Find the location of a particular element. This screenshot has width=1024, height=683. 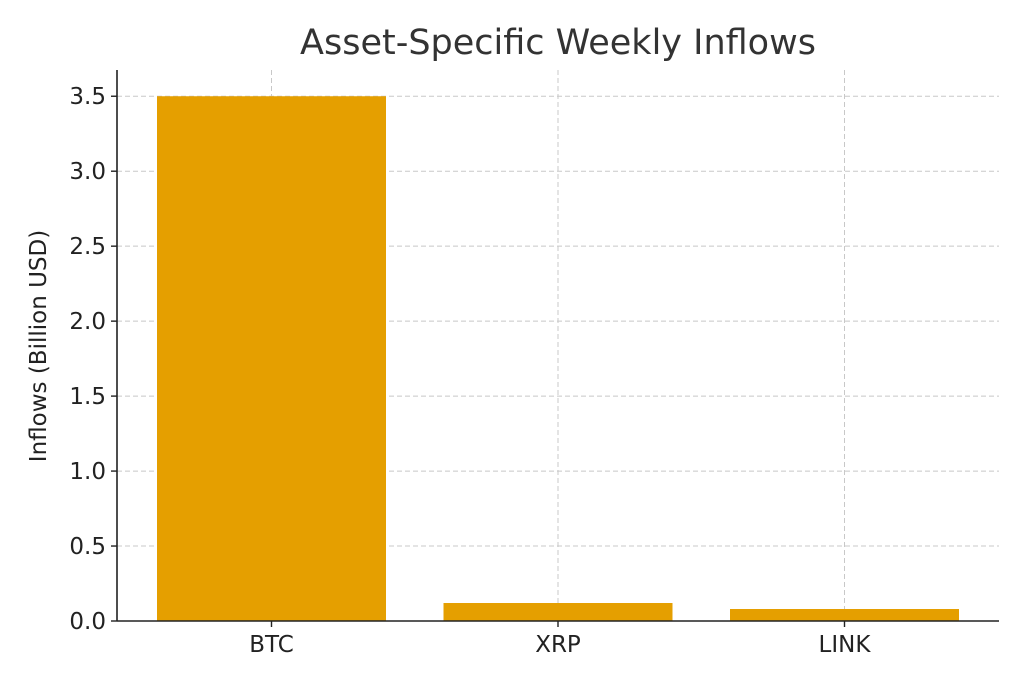

y-axis-label: Inflows (Billion USD) is located at coordinates (39, 346).